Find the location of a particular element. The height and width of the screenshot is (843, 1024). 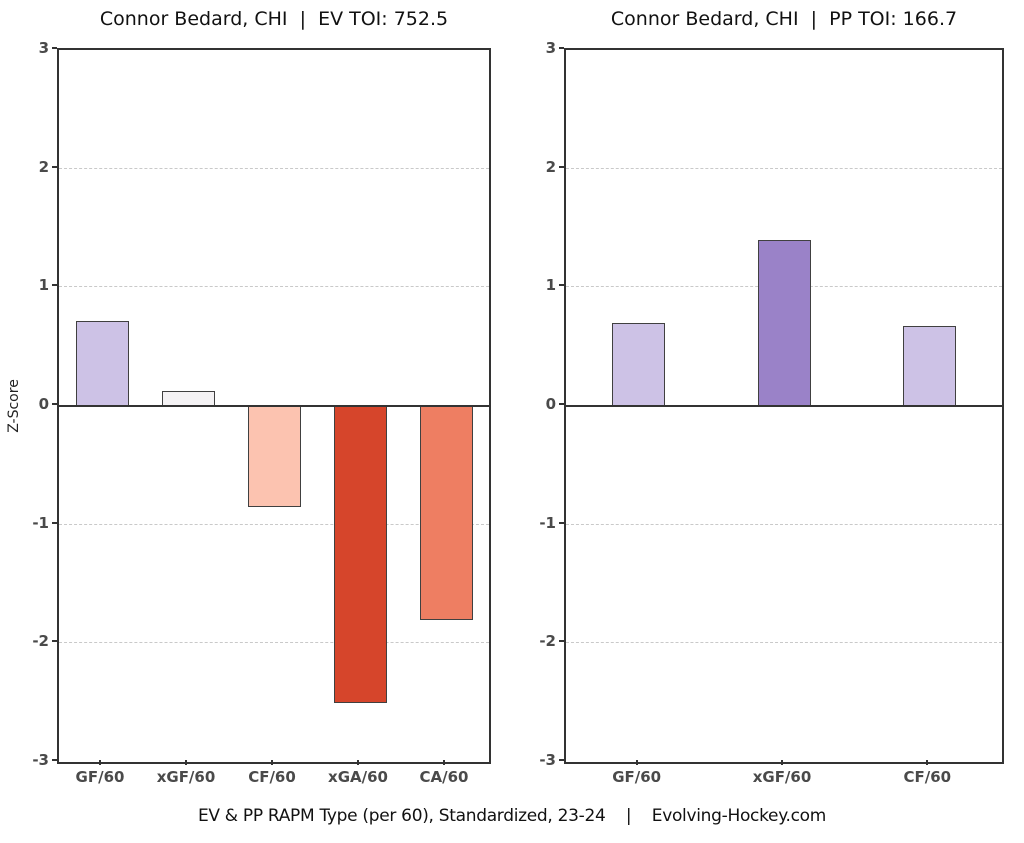

pp-chart-title: Connor Bedard, CHI | PP TOI: 166.7 is located at coordinates (784, 19).